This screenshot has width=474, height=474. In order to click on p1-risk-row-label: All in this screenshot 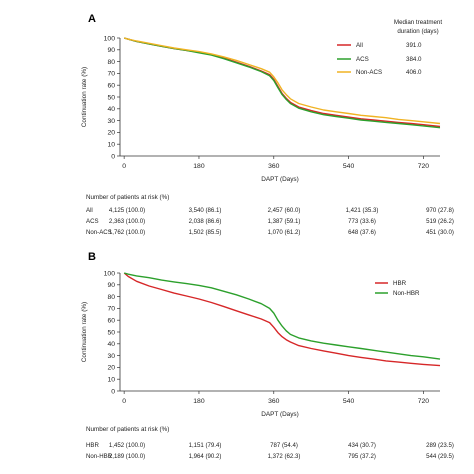, I will do `click(89, 210)`.